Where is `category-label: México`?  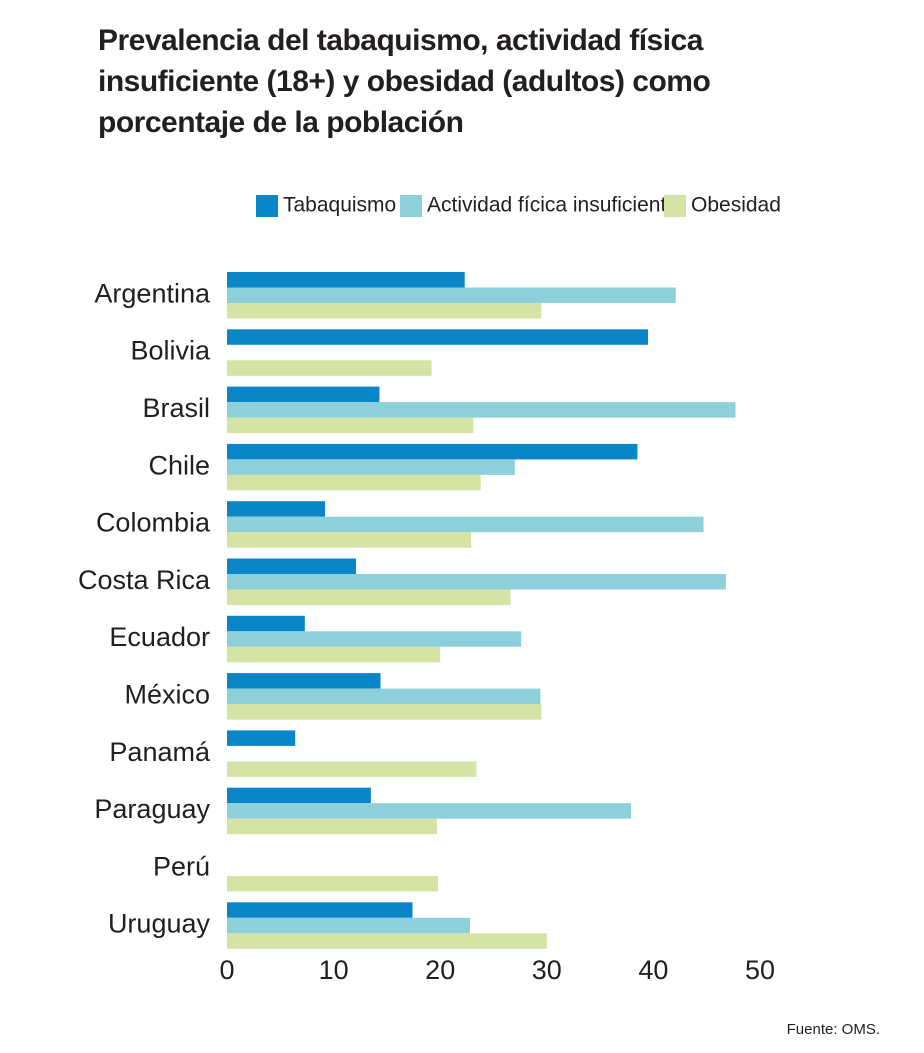
category-label: México is located at coordinates (167, 694).